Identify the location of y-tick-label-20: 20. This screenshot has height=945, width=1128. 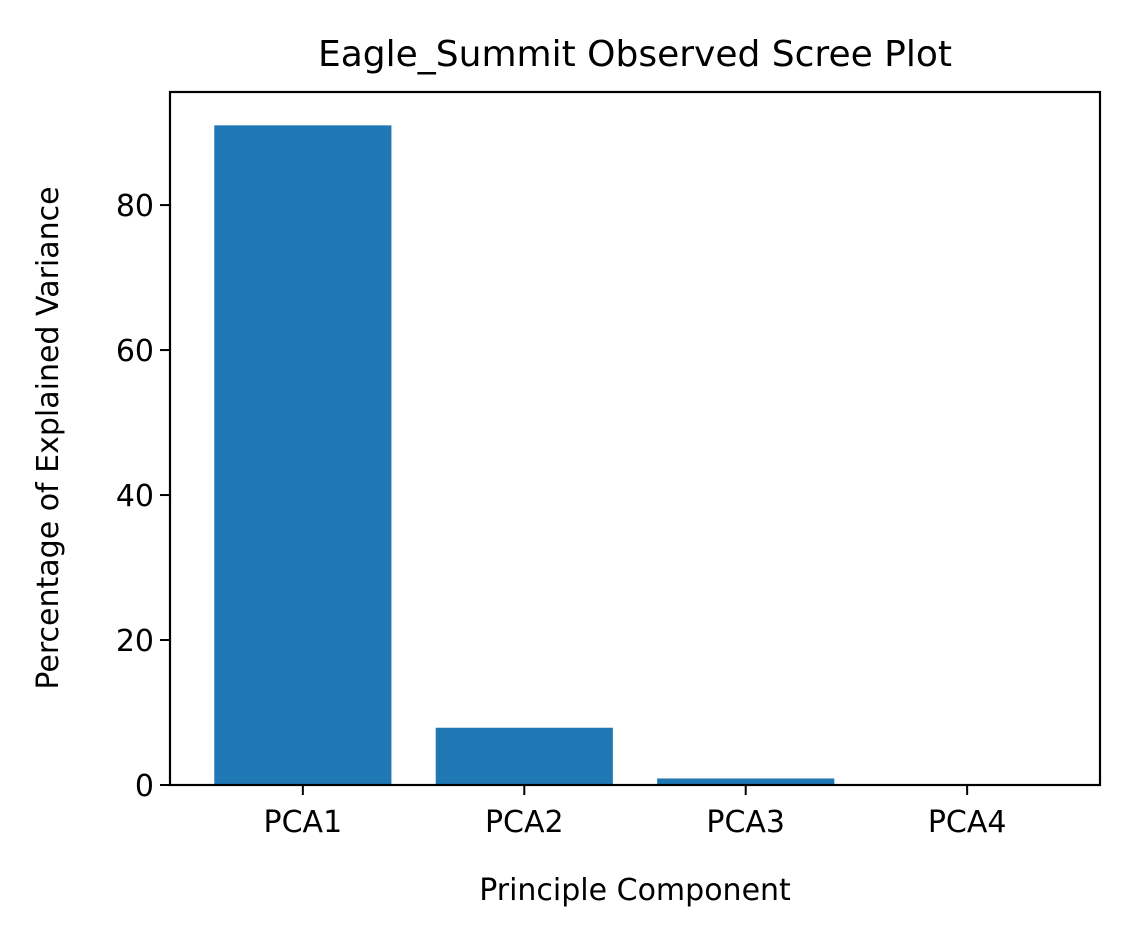
(135, 641).